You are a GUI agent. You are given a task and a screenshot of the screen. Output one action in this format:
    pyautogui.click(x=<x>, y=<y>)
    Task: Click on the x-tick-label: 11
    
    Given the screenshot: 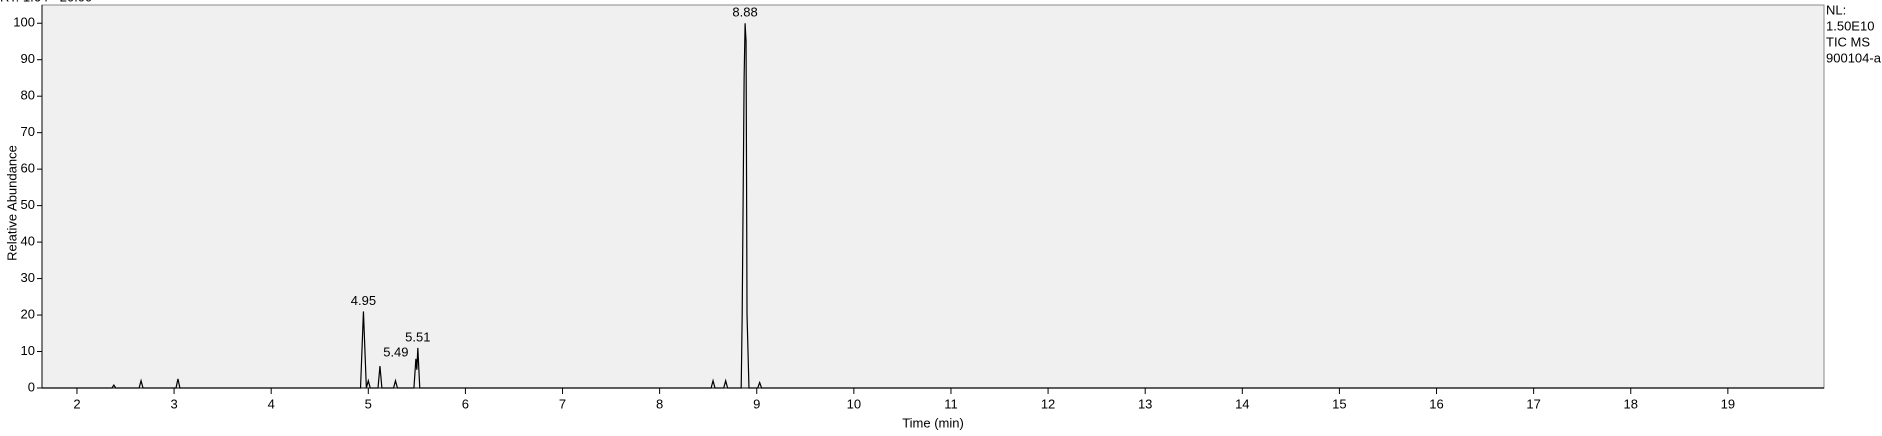 What is the action you would take?
    pyautogui.click(x=951, y=403)
    